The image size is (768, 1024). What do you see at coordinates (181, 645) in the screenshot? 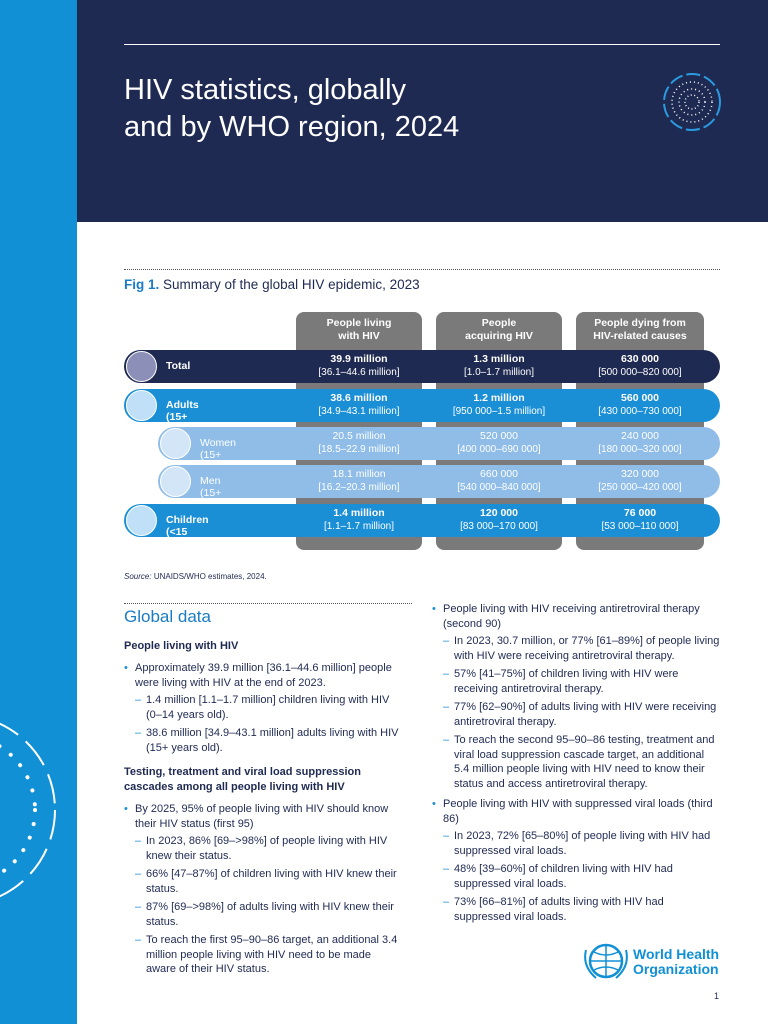
I see `subheading: People living with HIV` at bounding box center [181, 645].